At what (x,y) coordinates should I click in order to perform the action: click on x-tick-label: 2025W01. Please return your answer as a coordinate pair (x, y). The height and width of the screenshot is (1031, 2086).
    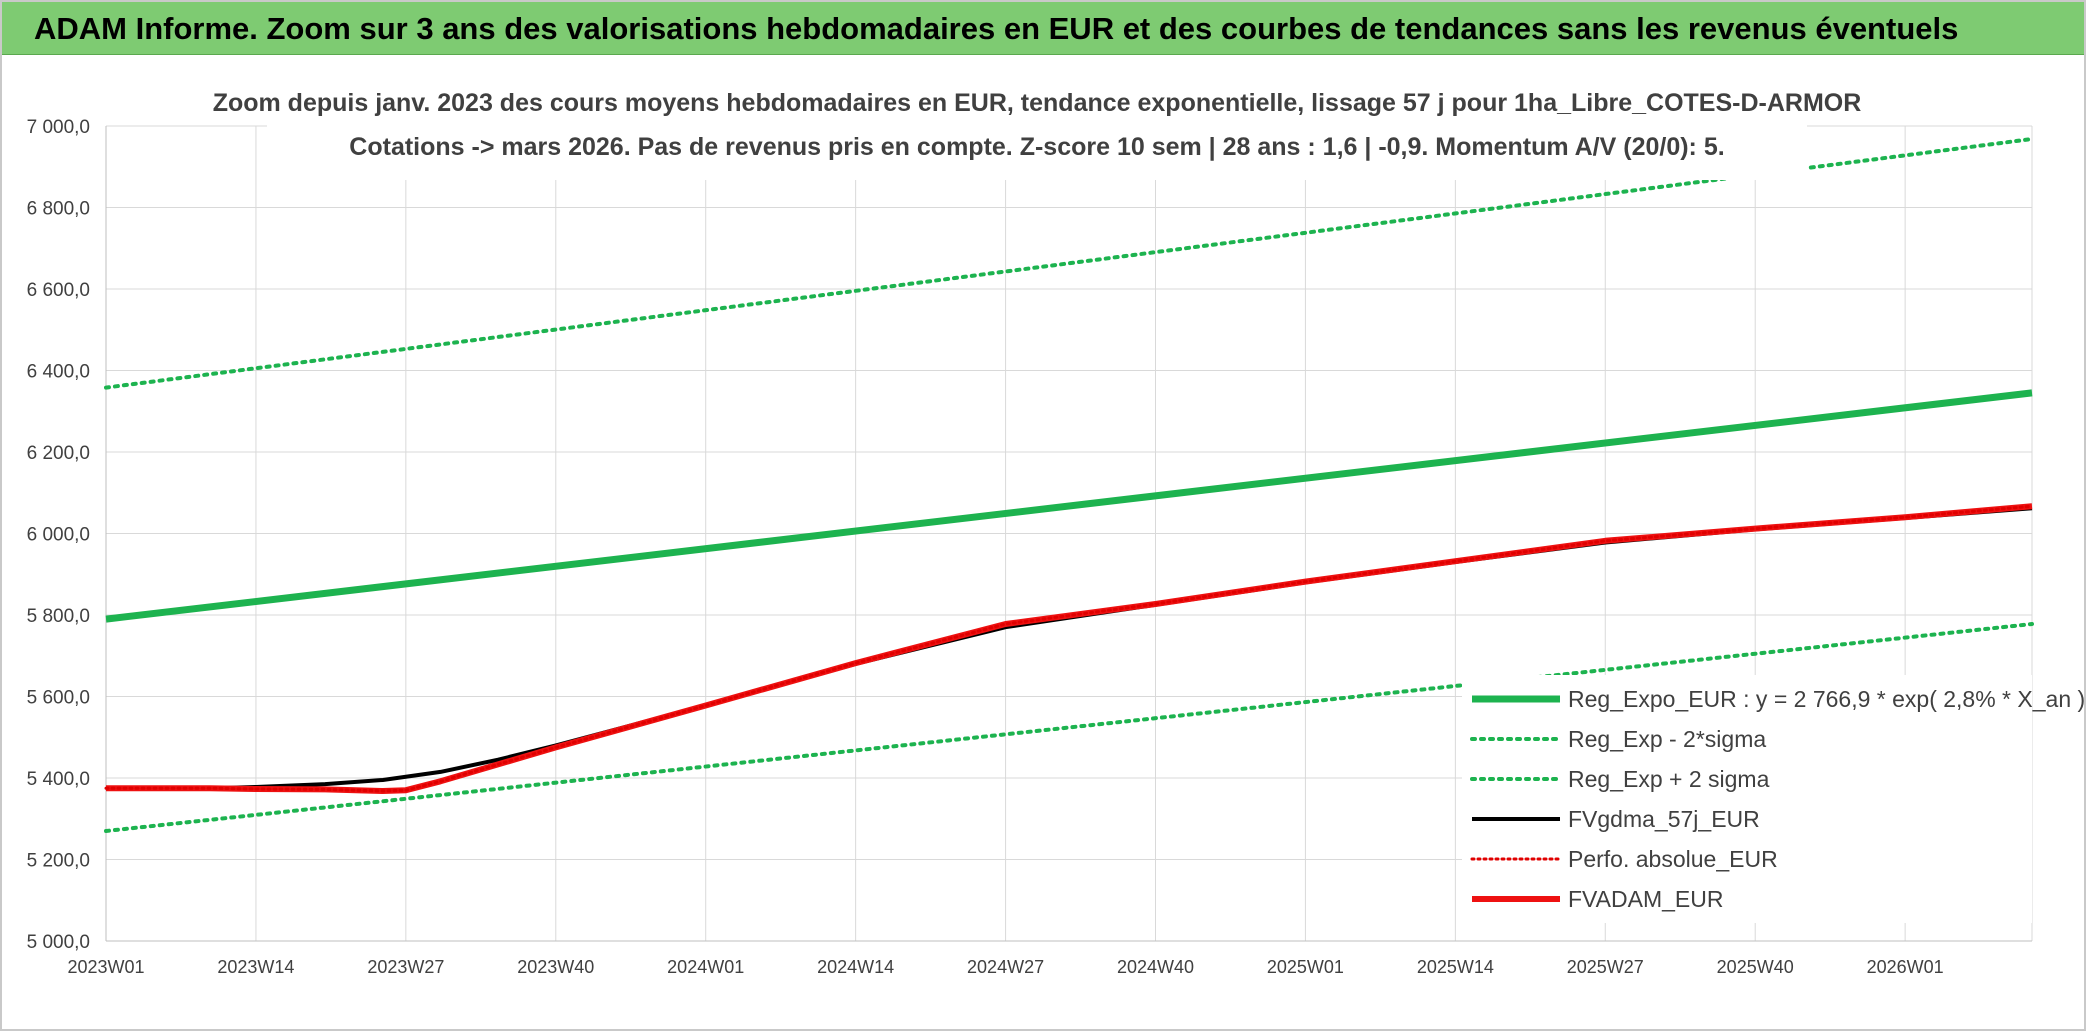
    Looking at the image, I should click on (1305, 967).